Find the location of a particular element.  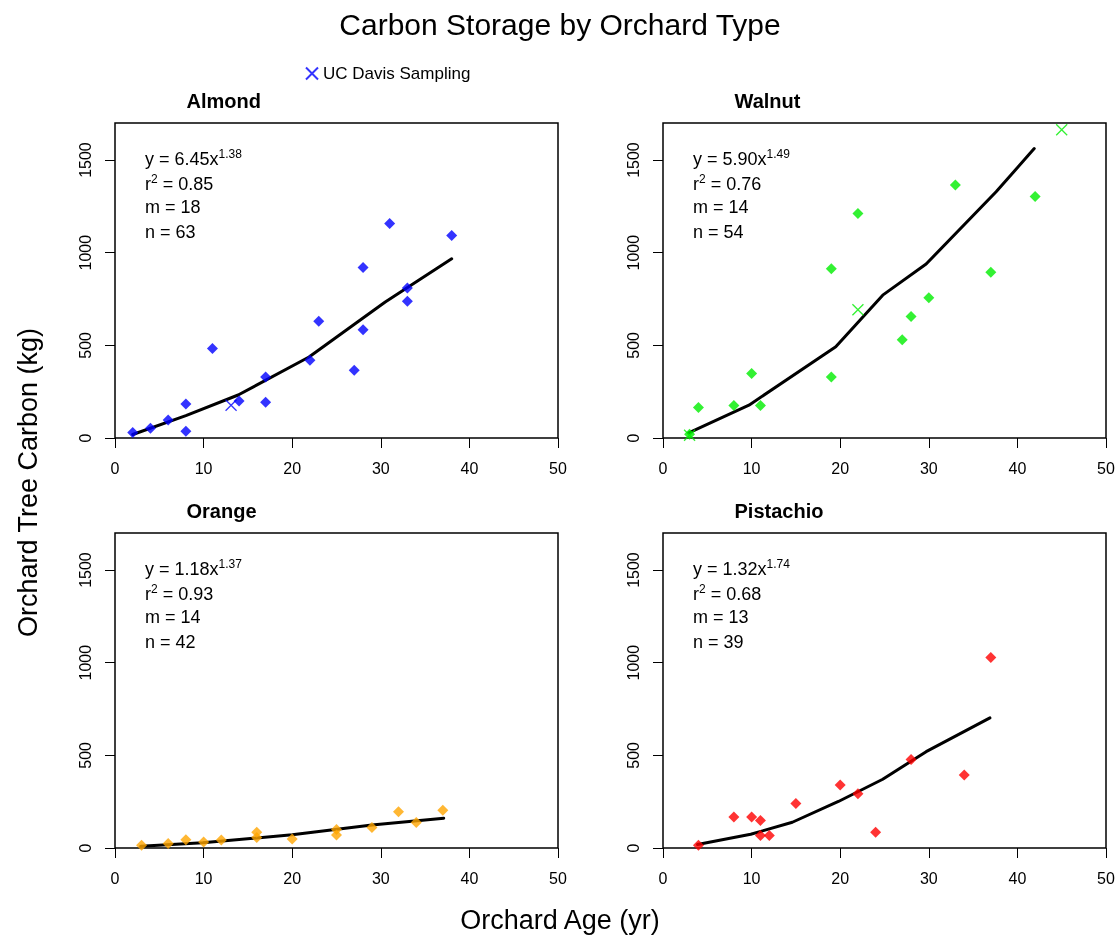

y-axis-title: Orchard Tree Carbon (kg) is located at coordinates (28, 483).